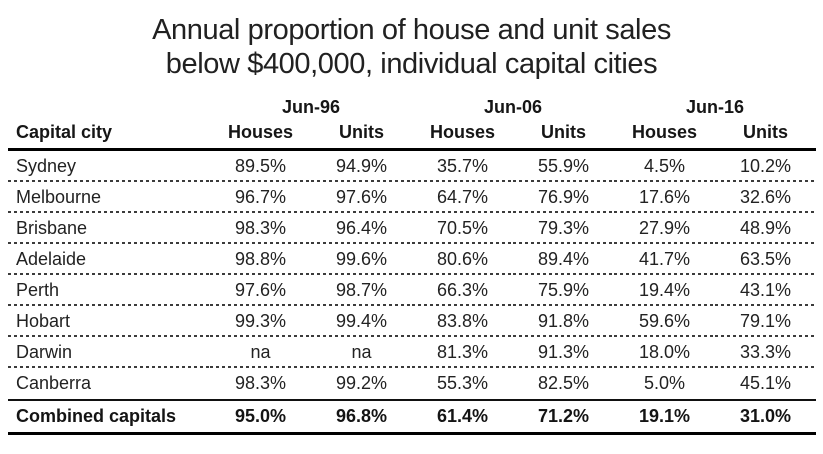  Describe the element at coordinates (361, 290) in the screenshot. I see `cell-value: 98.7%` at that location.